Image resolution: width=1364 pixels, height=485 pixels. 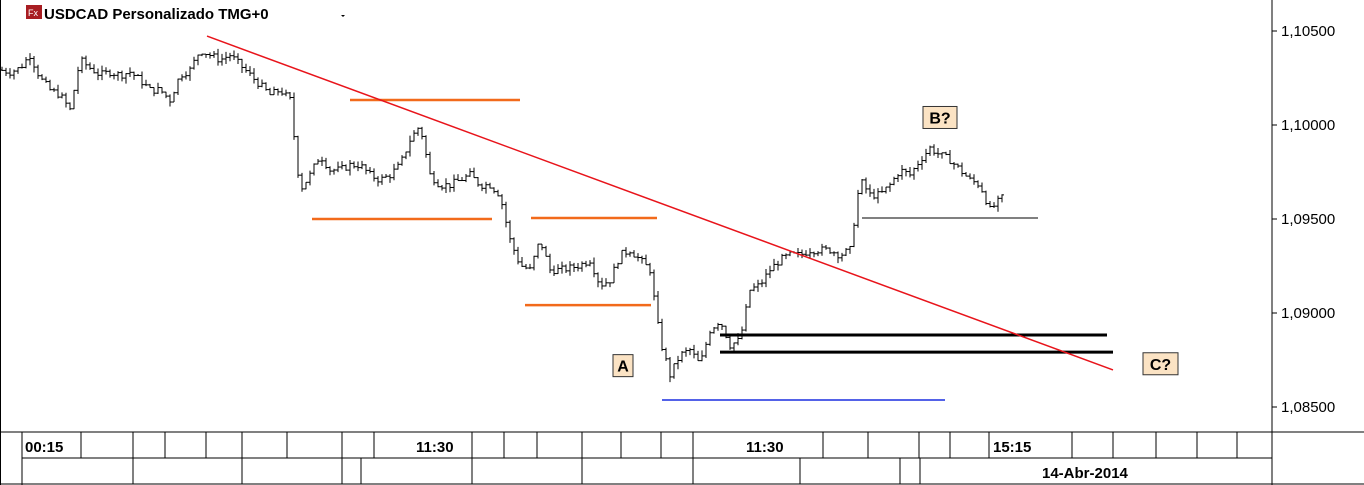 I want to click on date-label: 14-Abr-2014, so click(x=1085, y=473).